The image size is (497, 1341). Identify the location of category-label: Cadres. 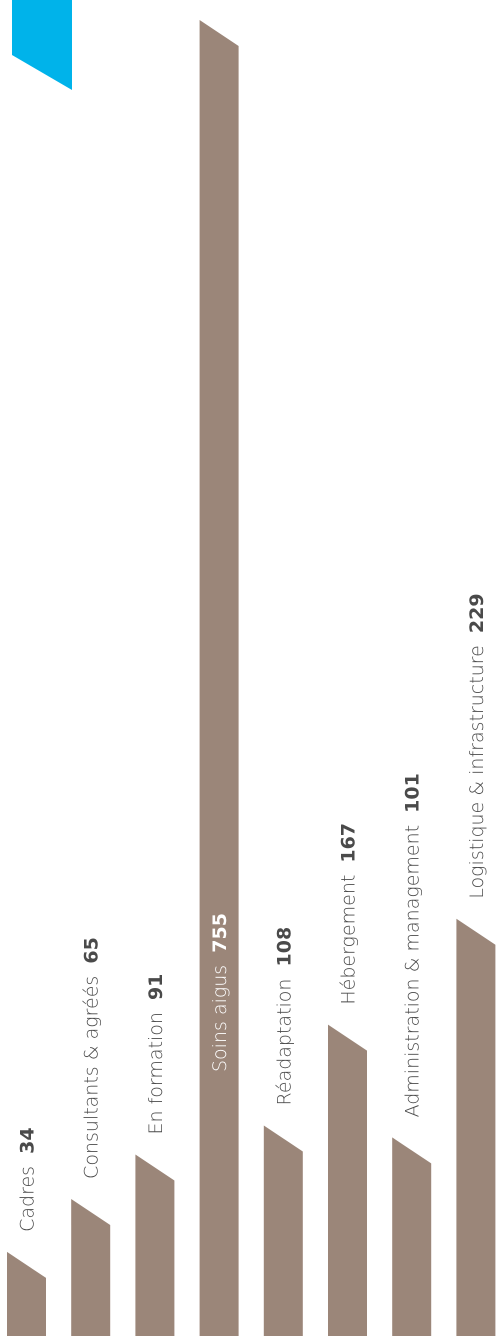
(28, 1196).